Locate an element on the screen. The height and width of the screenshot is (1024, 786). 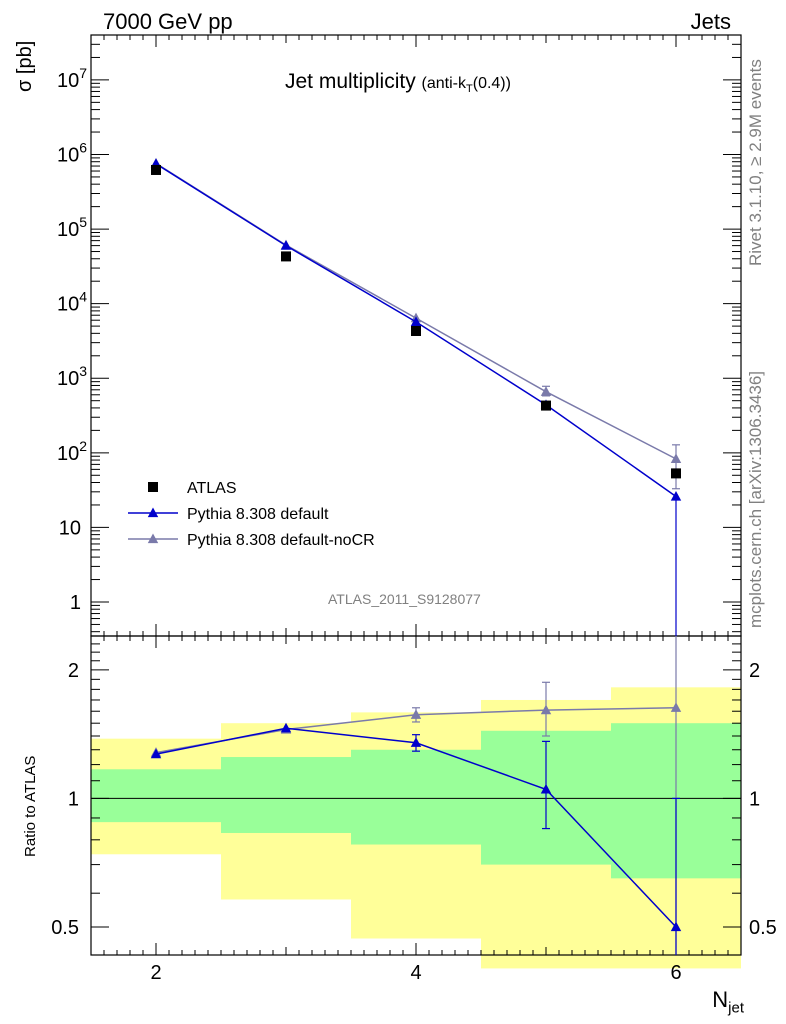
x-axis-label-sub: jet is located at coordinates (736, 1008).